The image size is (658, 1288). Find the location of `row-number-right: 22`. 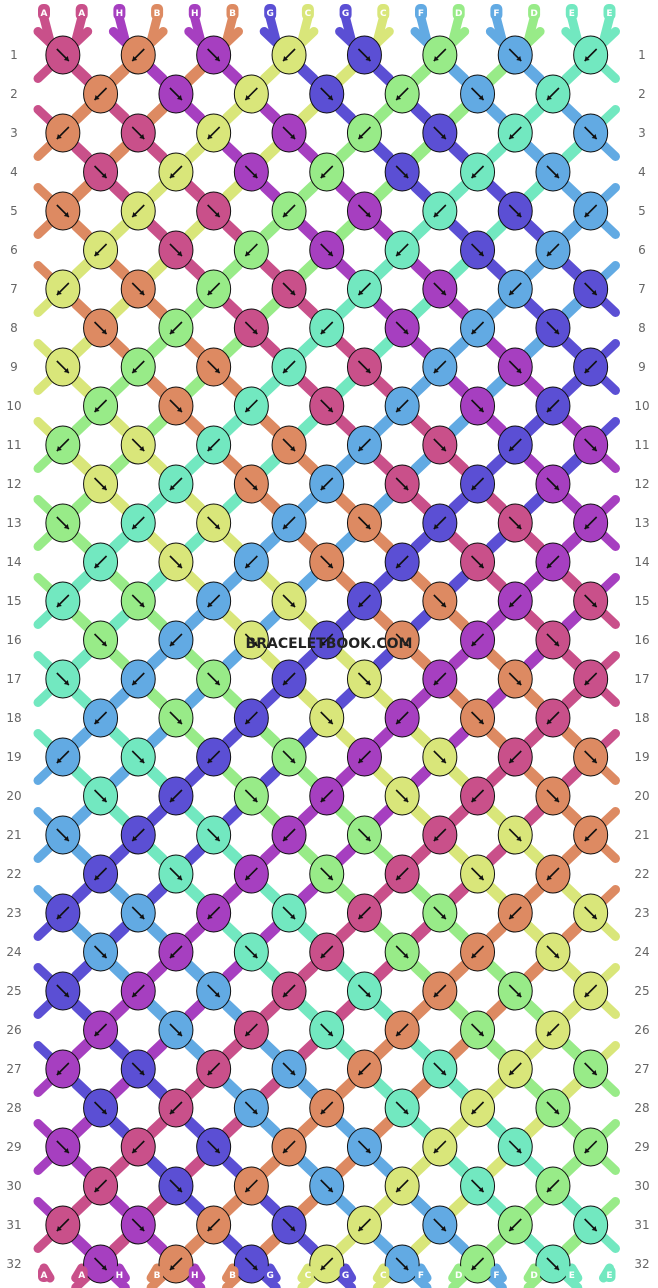

row-number-right: 22 is located at coordinates (641, 874).